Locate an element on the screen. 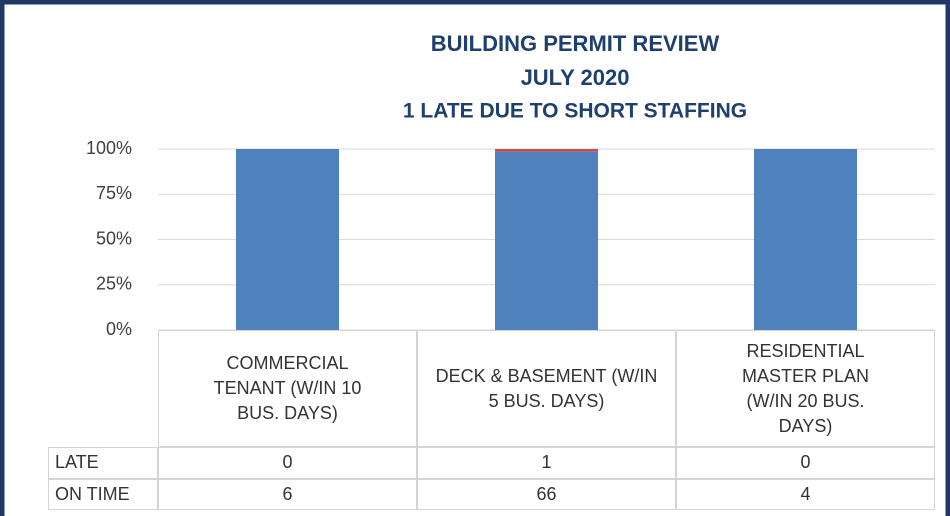  y-tick-label: 75% is located at coordinates (114, 193).